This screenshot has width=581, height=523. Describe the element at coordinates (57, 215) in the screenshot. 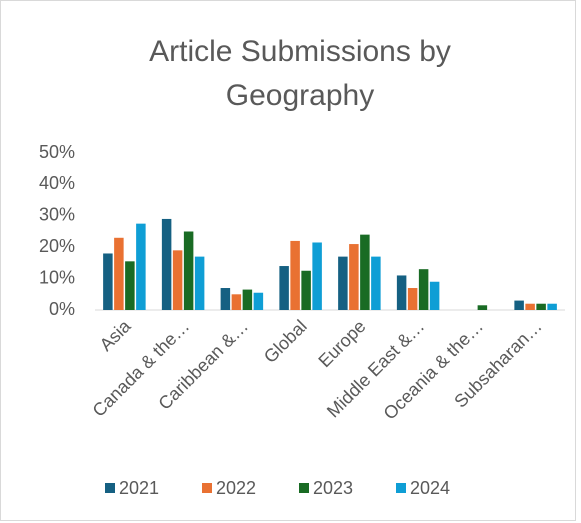

I see `y-tick-label: 30%` at that location.